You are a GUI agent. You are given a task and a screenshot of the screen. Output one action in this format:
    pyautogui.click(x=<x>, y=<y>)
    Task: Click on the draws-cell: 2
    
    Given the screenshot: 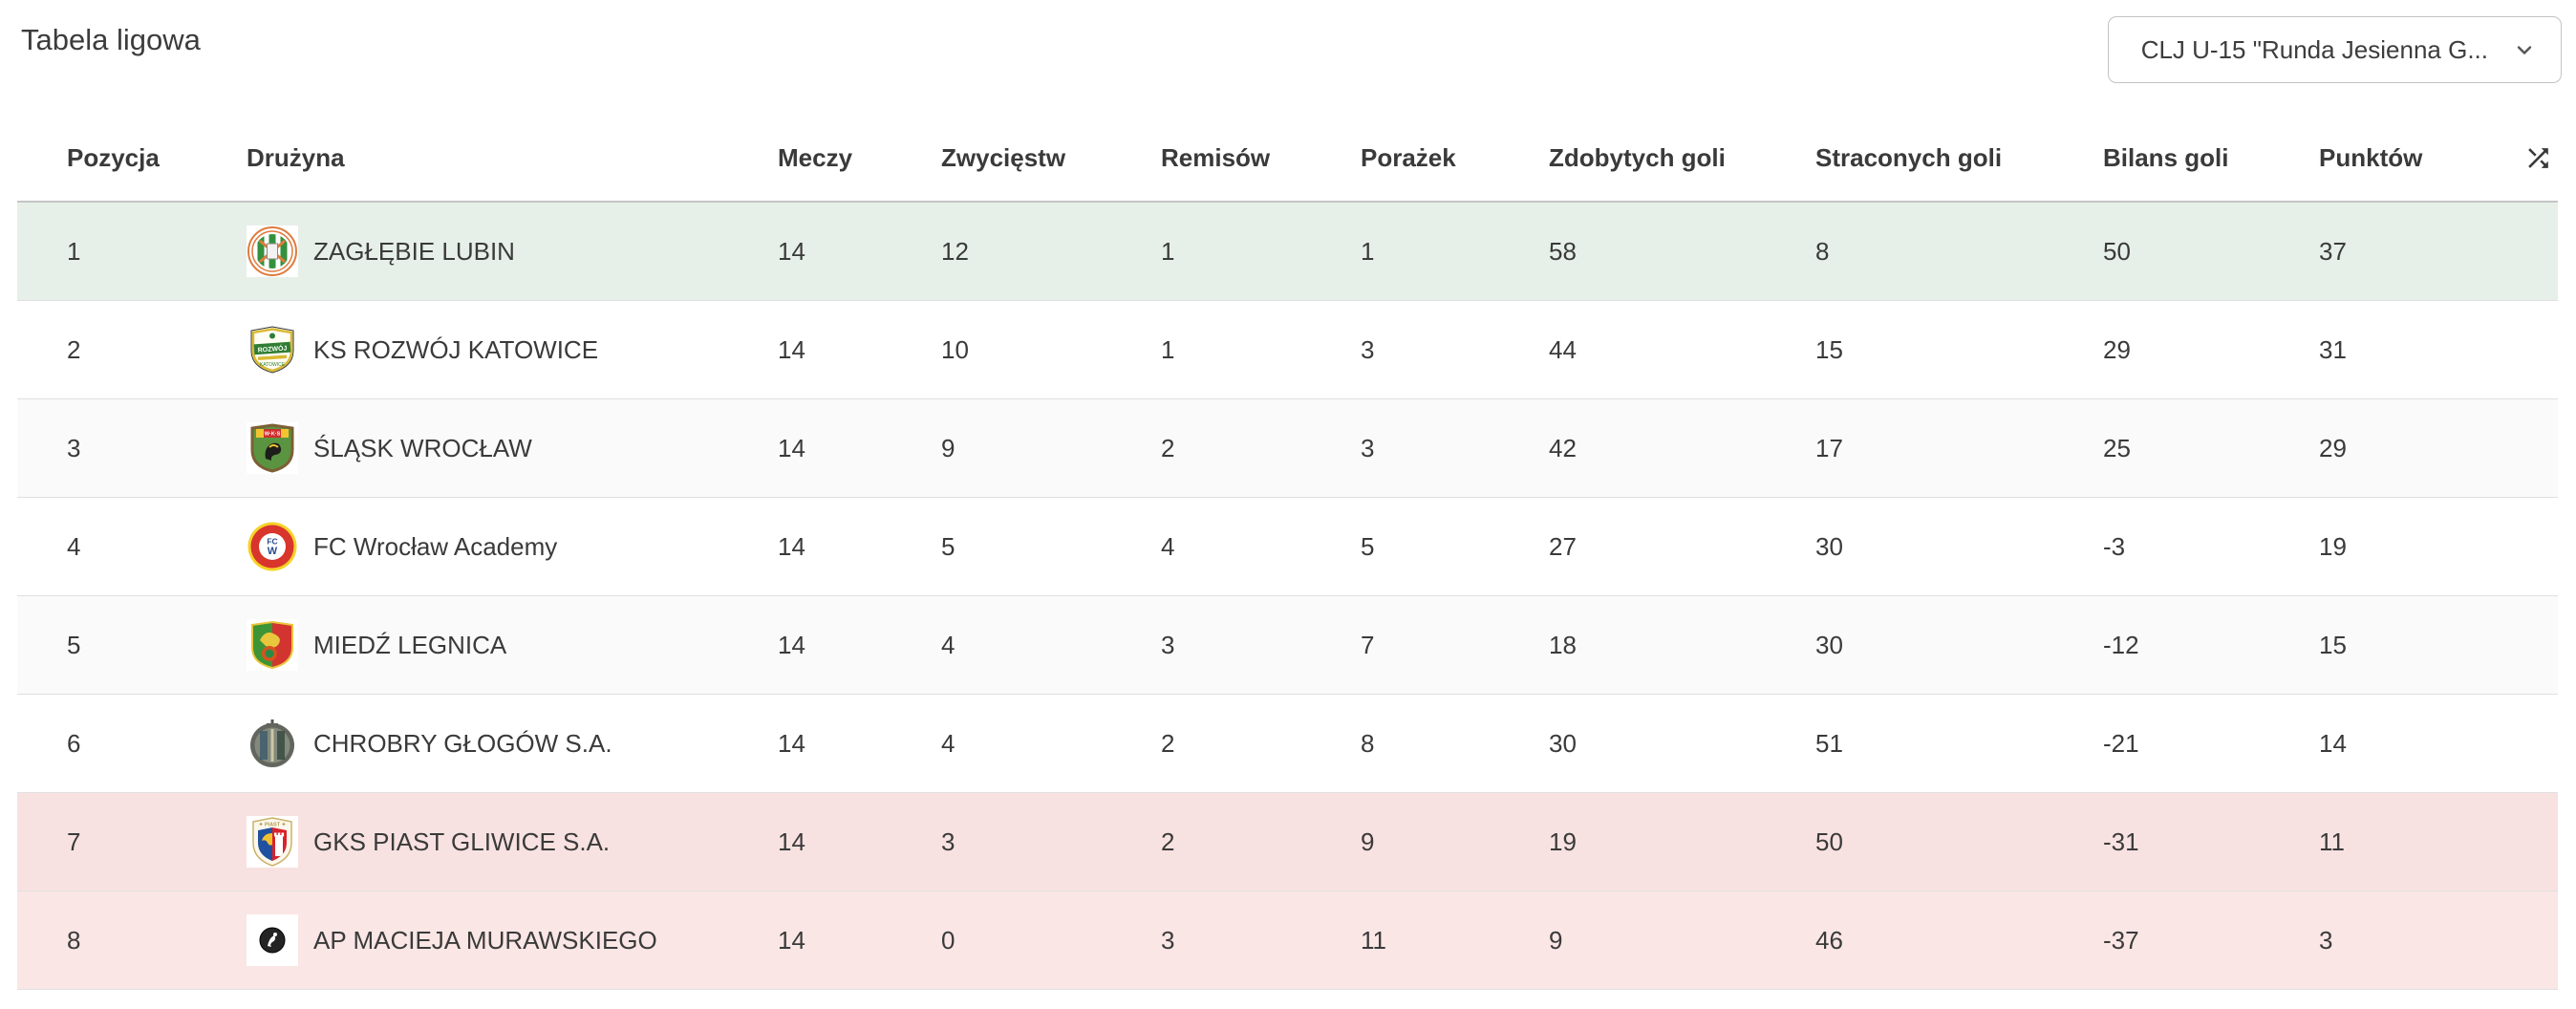 What is the action you would take?
    pyautogui.click(x=1168, y=841)
    